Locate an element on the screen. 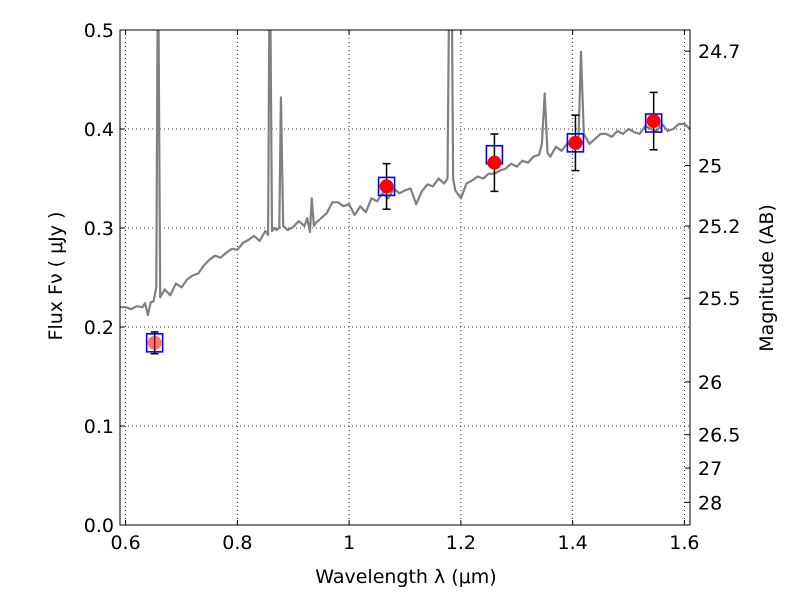  y-tick-label: 0.0 is located at coordinates (99, 526).